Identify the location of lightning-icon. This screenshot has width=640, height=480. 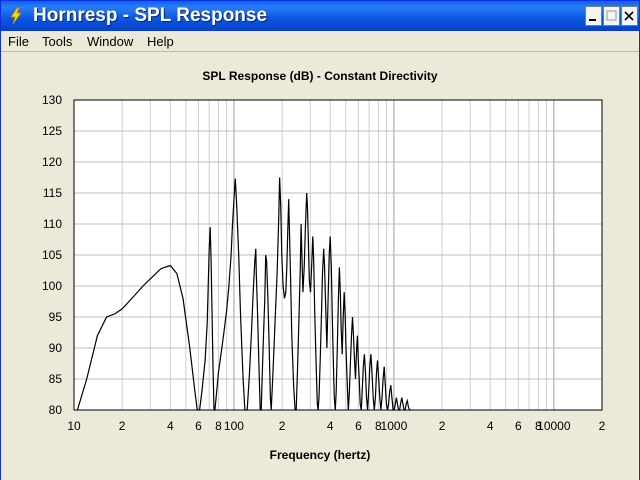
(16, 16).